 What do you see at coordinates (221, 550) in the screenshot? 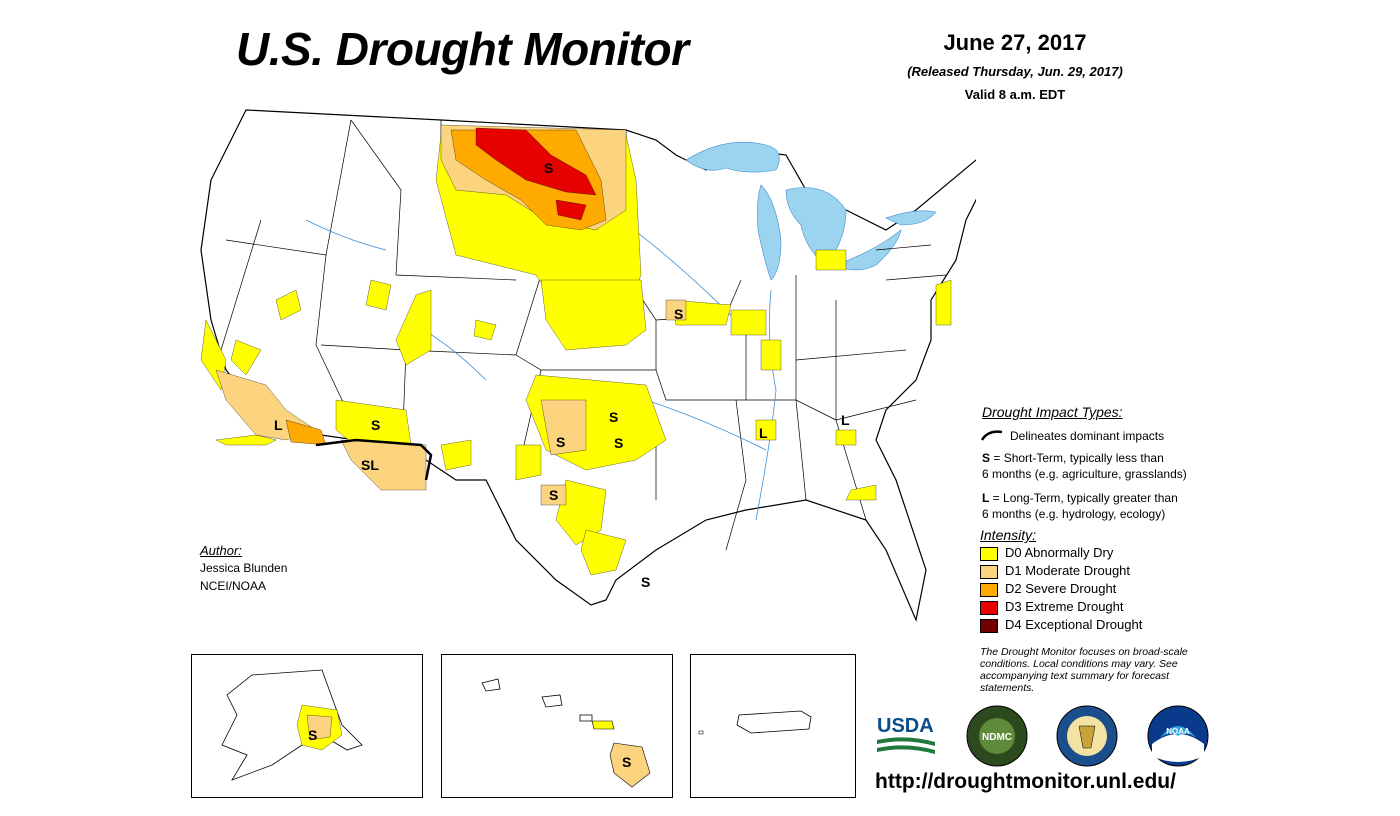
I see `author-heading: Author:` at bounding box center [221, 550].